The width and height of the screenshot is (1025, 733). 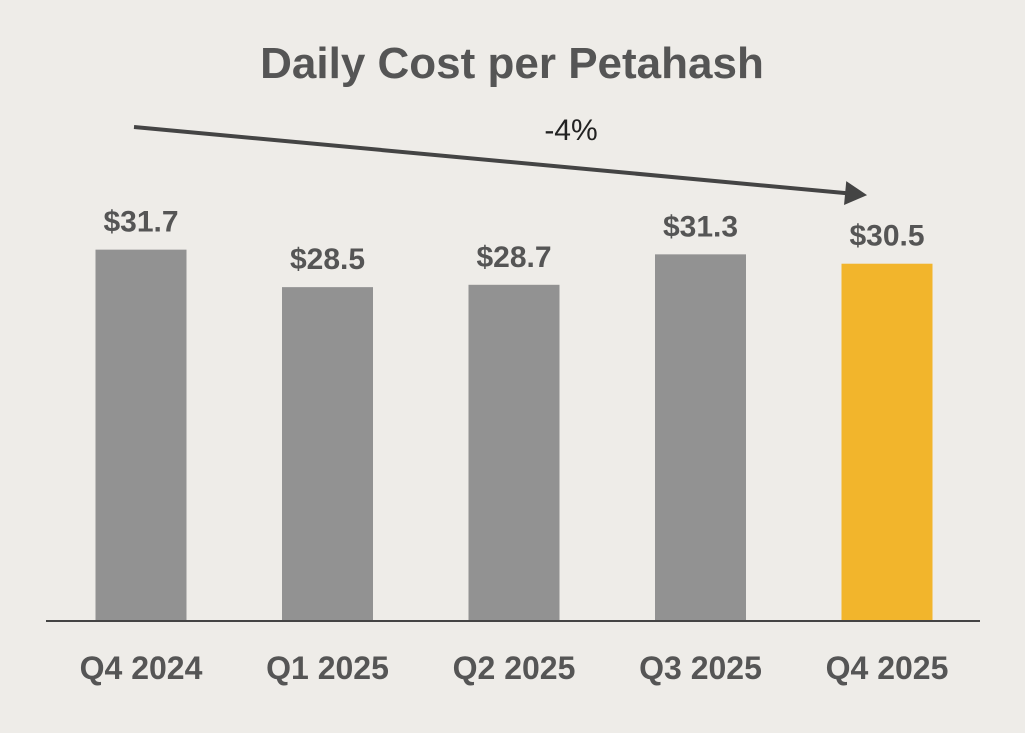 What do you see at coordinates (856, 193) in the screenshot?
I see `trend-arrow-head` at bounding box center [856, 193].